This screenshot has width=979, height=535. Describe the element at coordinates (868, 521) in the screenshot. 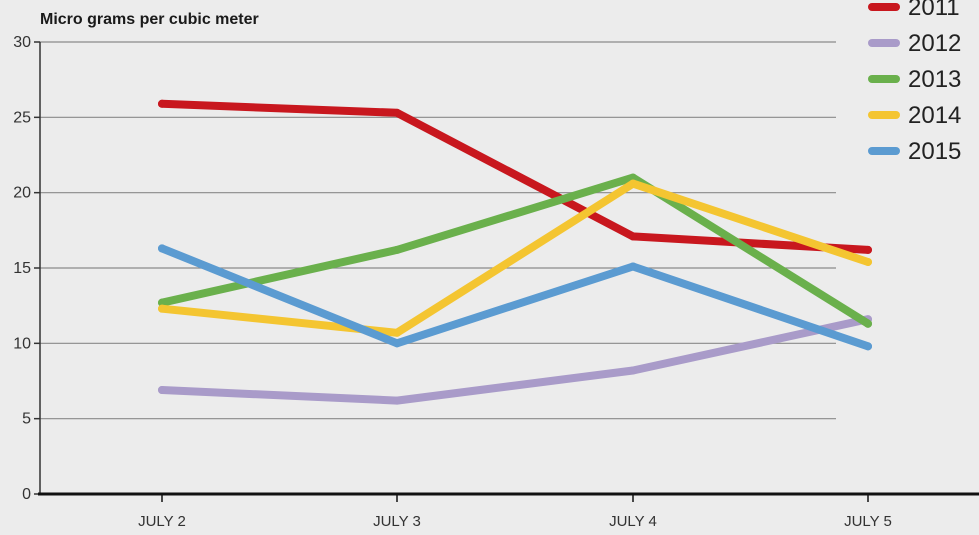

I see `x-tick-label: JULY 5` at that location.